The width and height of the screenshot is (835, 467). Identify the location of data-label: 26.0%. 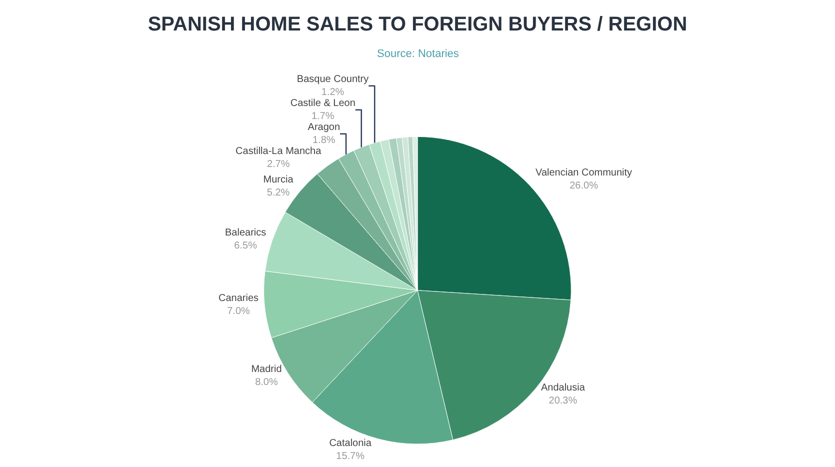
(584, 186).